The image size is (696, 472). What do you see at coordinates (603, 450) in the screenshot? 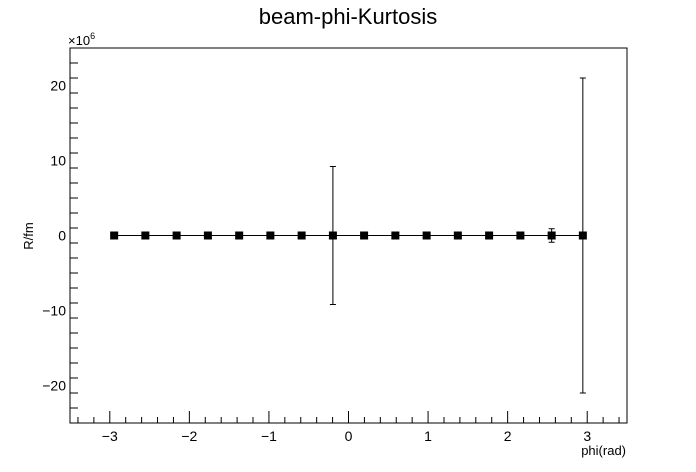
I see `x-axis-label: phi(rad)` at bounding box center [603, 450].